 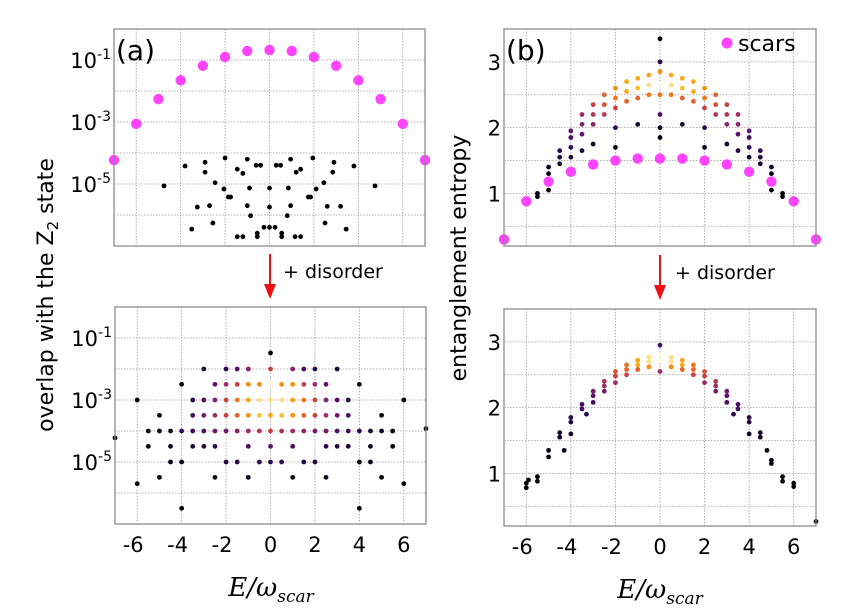 What do you see at coordinates (494, 63) in the screenshot?
I see `y-tick-base: 3` at bounding box center [494, 63].